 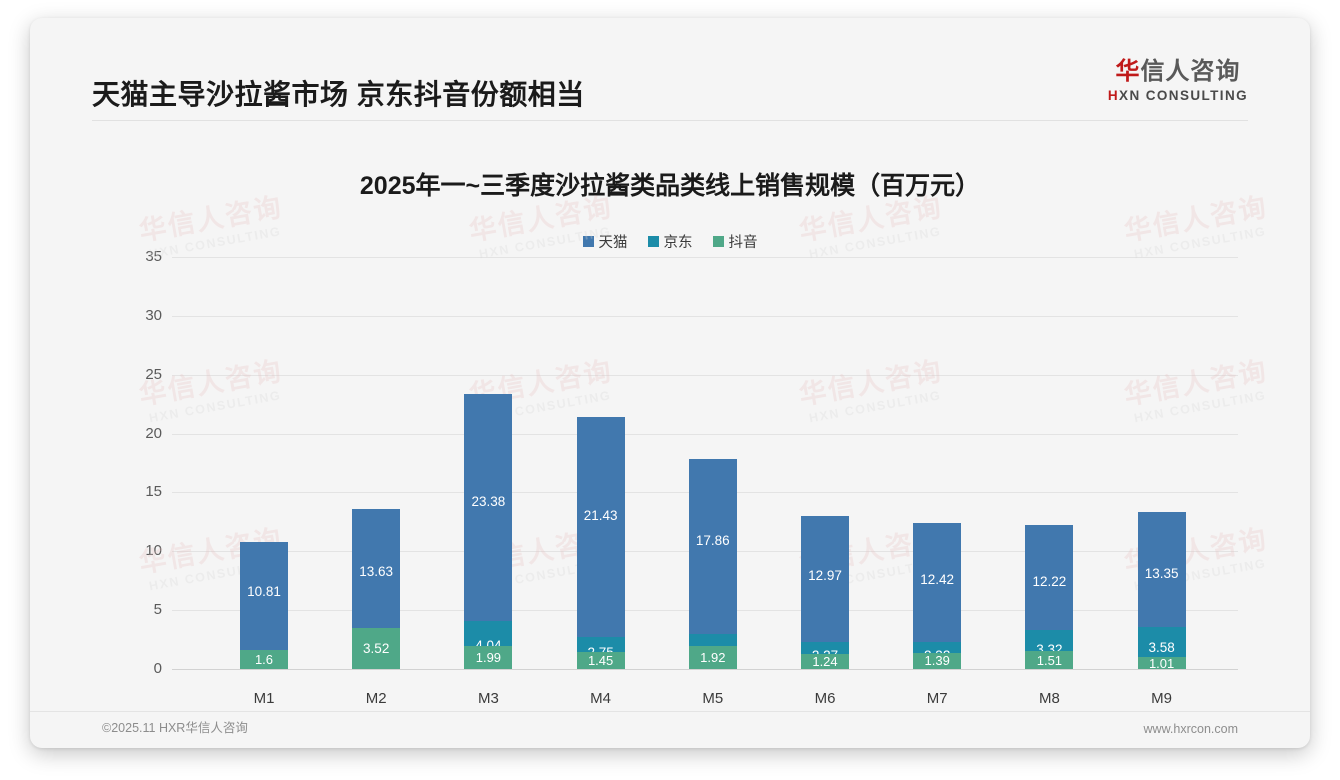 What do you see at coordinates (153, 374) in the screenshot?
I see `y-axis-tick-label: 25` at bounding box center [153, 374].